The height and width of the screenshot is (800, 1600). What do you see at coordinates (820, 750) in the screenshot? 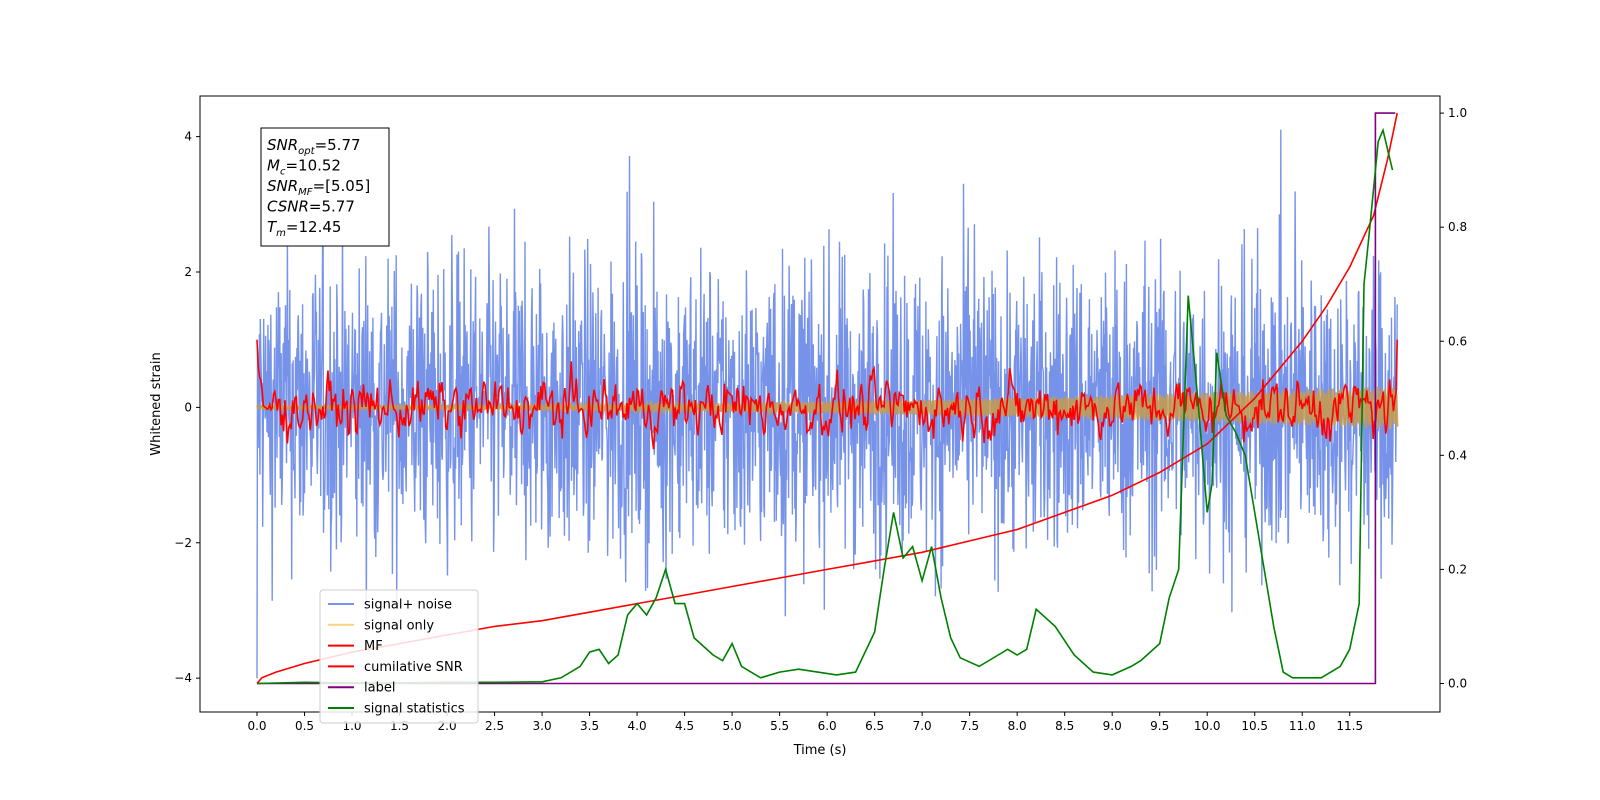
I see `x-axis-label: Time (s)` at bounding box center [820, 750].